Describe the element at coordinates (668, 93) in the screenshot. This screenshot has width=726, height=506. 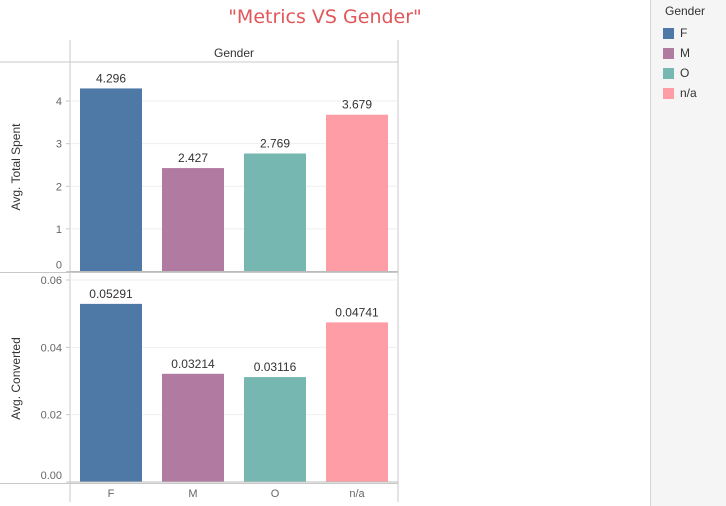
I see `legend-swatch-na` at that location.